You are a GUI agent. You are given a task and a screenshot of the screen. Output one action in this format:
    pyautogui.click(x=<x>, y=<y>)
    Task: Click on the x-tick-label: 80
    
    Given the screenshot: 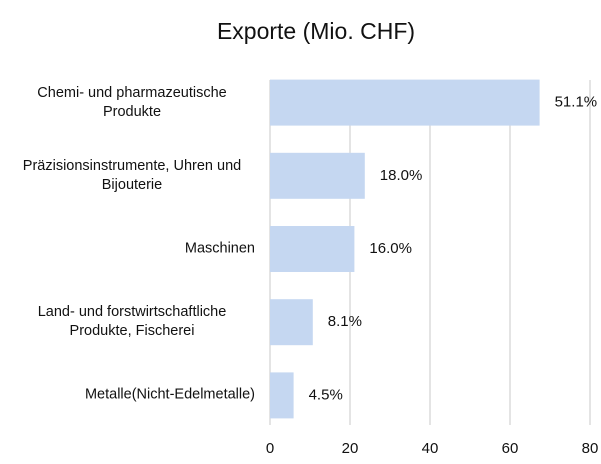 What is the action you would take?
    pyautogui.click(x=590, y=448)
    